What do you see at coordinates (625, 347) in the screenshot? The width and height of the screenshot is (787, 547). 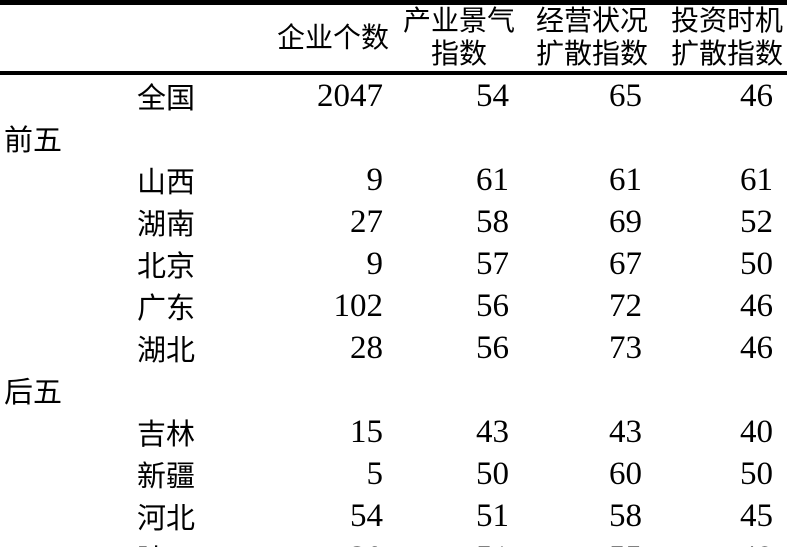 I see `operating-index-value: 73` at bounding box center [625, 347].